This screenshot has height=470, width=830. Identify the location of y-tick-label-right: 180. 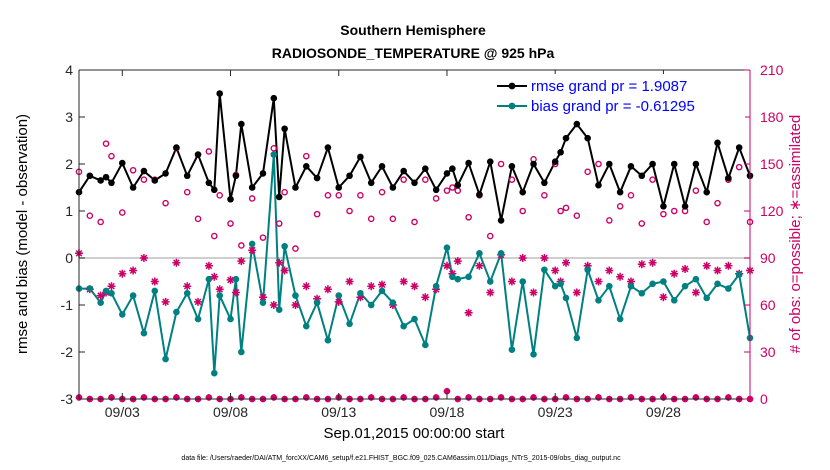
(772, 117).